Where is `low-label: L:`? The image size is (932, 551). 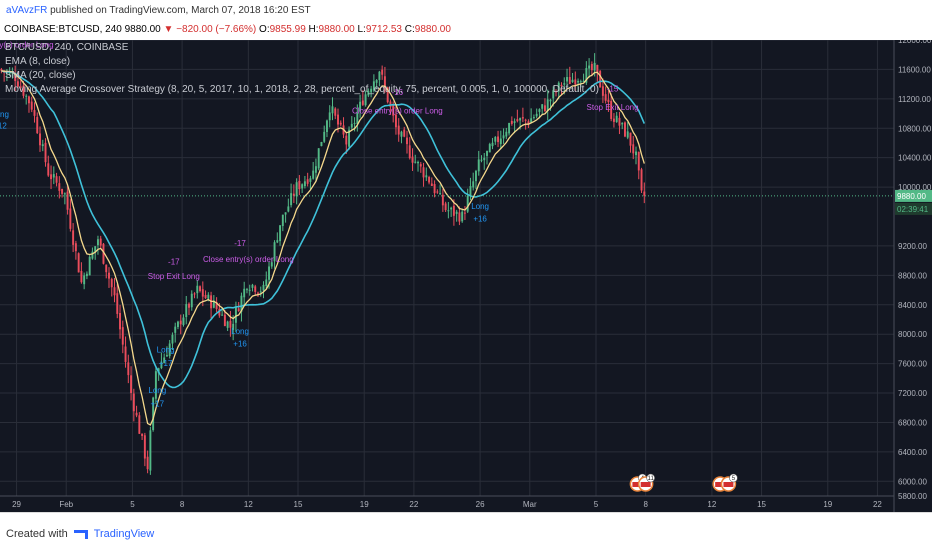
low-label: L: is located at coordinates (361, 29).